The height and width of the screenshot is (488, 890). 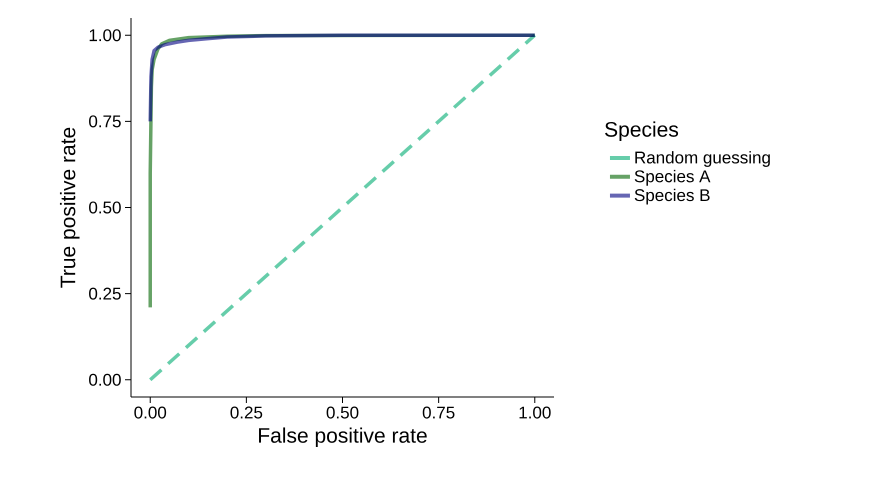 I want to click on x-tick-label: 0.25, so click(x=246, y=412).